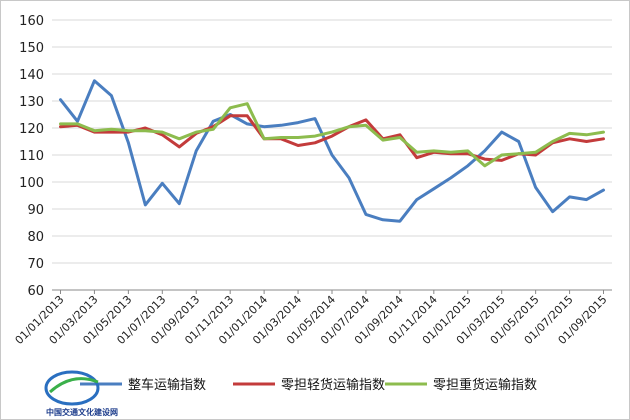 The height and width of the screenshot is (420, 630). What do you see at coordinates (35, 237) in the screenshot?
I see `y-tick-label: 80` at bounding box center [35, 237].